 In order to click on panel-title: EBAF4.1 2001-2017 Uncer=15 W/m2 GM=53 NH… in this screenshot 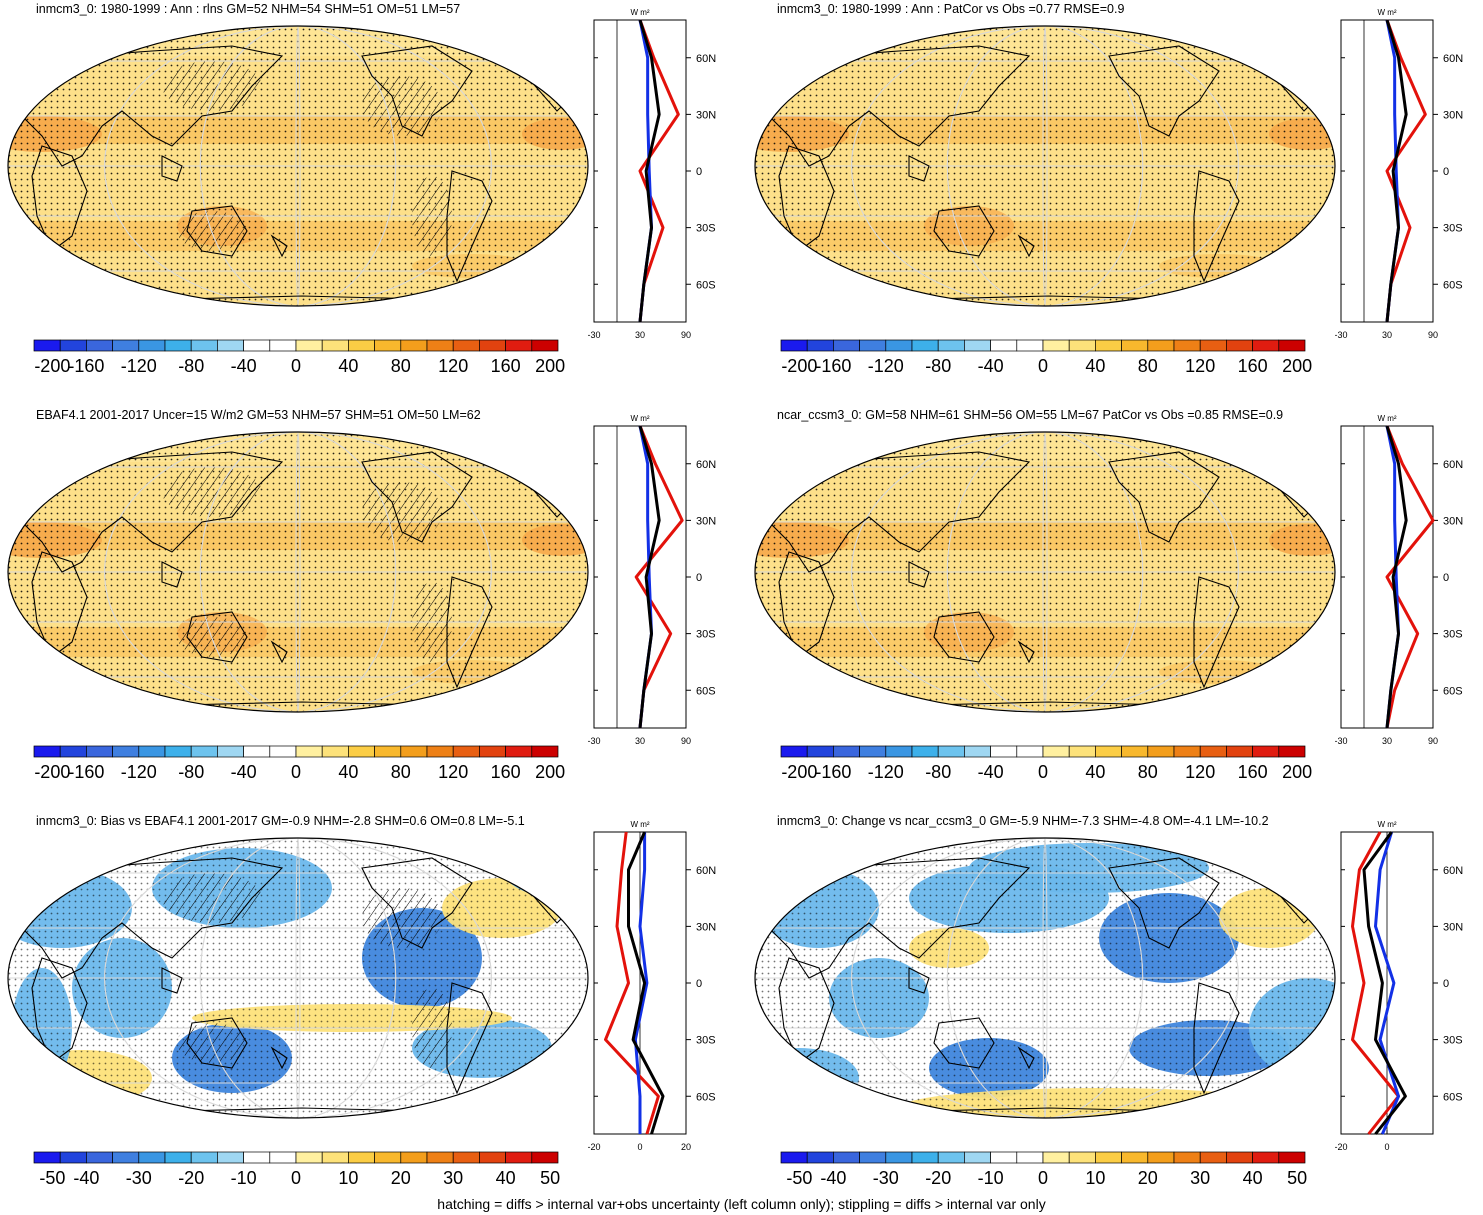, I will do `click(258, 415)`.